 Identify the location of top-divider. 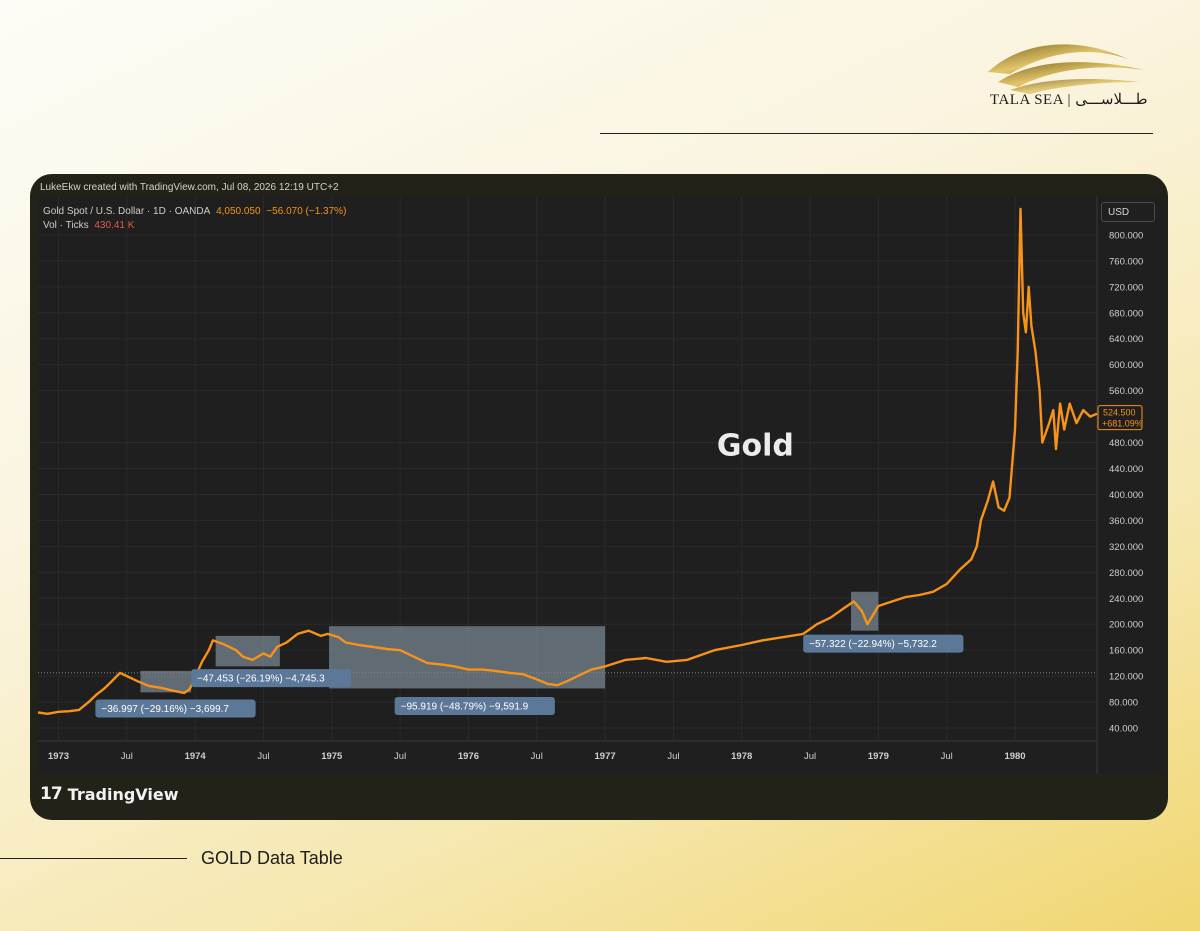
(876, 133).